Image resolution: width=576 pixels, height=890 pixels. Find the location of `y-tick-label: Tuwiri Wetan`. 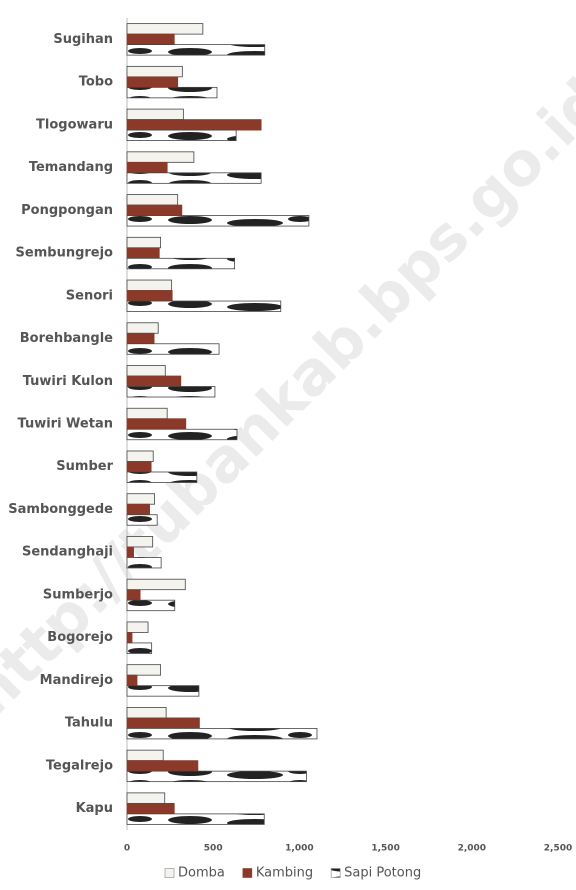

y-tick-label: Tuwiri Wetan is located at coordinates (66, 424).